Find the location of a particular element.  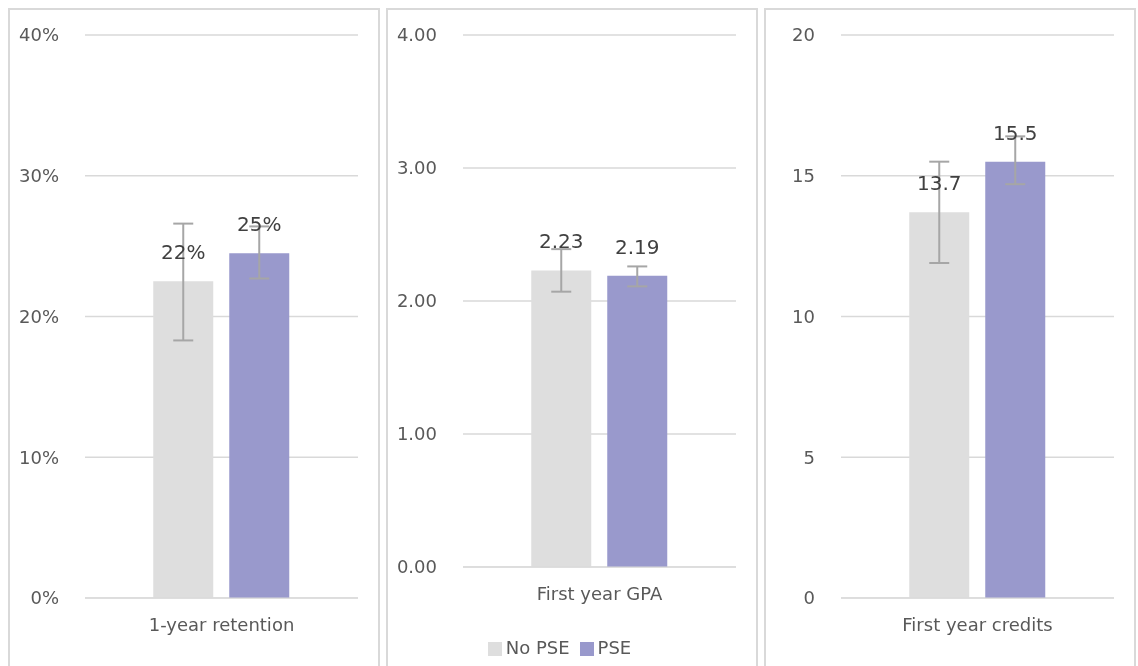

y-tick-label: 3.00 is located at coordinates (416, 168).